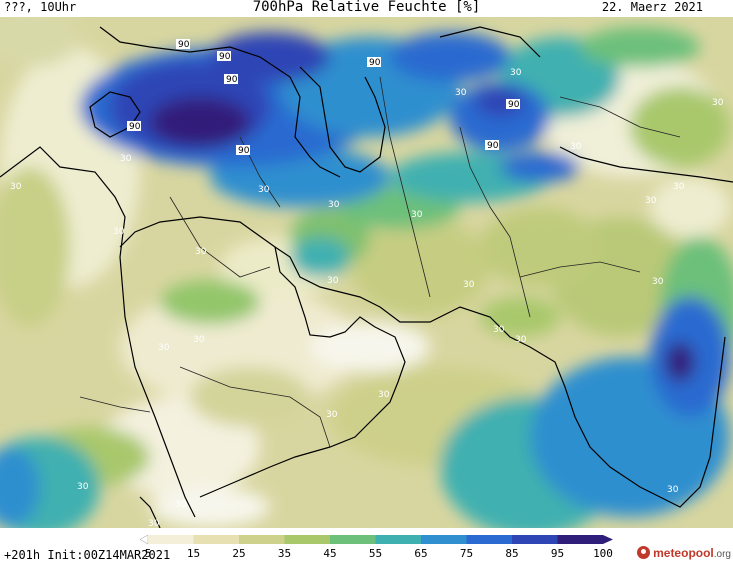 Image resolution: width=733 pixels, height=566 pixels. I want to click on legend-tick-label: 95, so click(557, 553).